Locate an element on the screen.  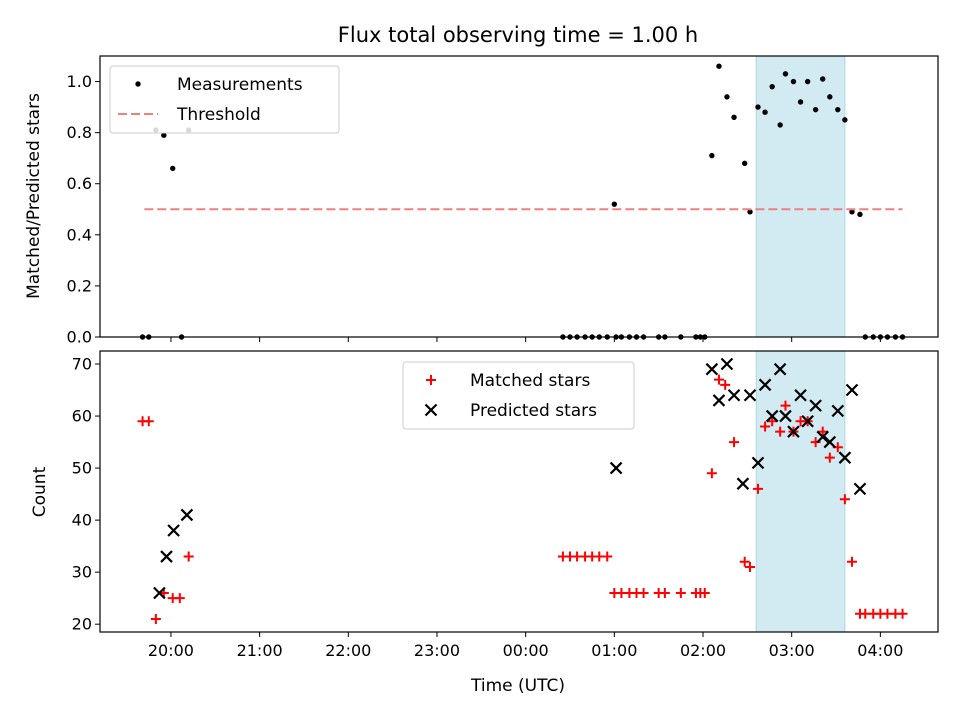
x-tick-label: 20:00 is located at coordinates (171, 650).